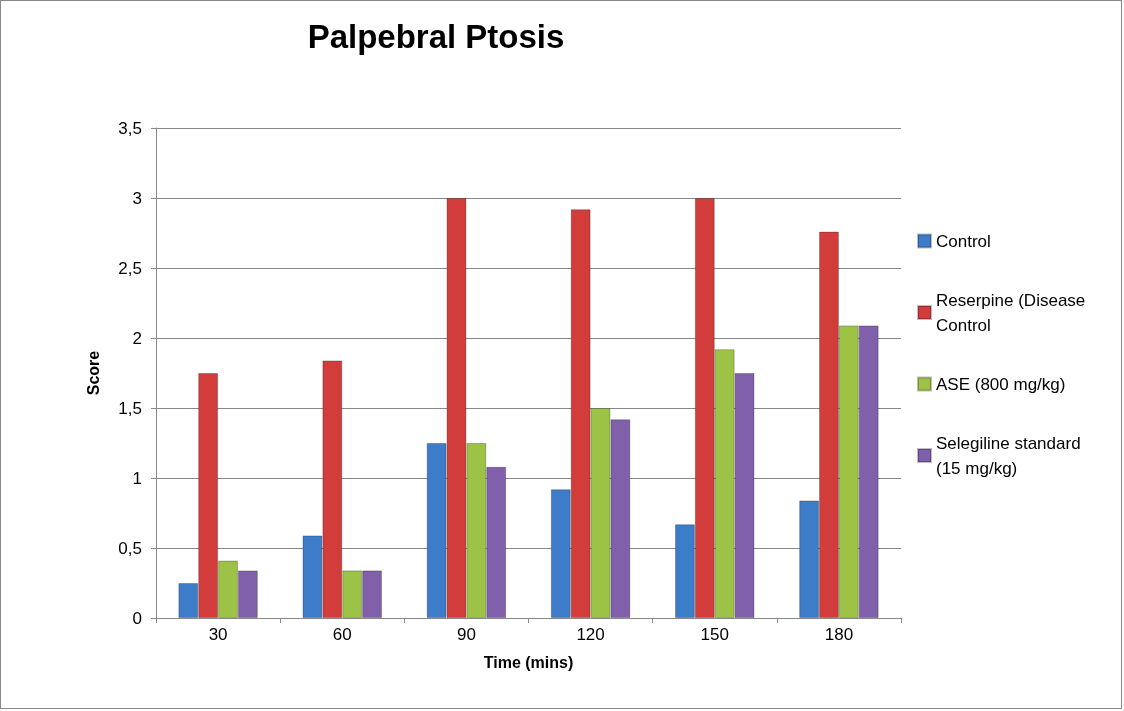 The width and height of the screenshot is (1124, 711). What do you see at coordinates (130, 408) in the screenshot?
I see `y-tick-label: 1,5` at bounding box center [130, 408].